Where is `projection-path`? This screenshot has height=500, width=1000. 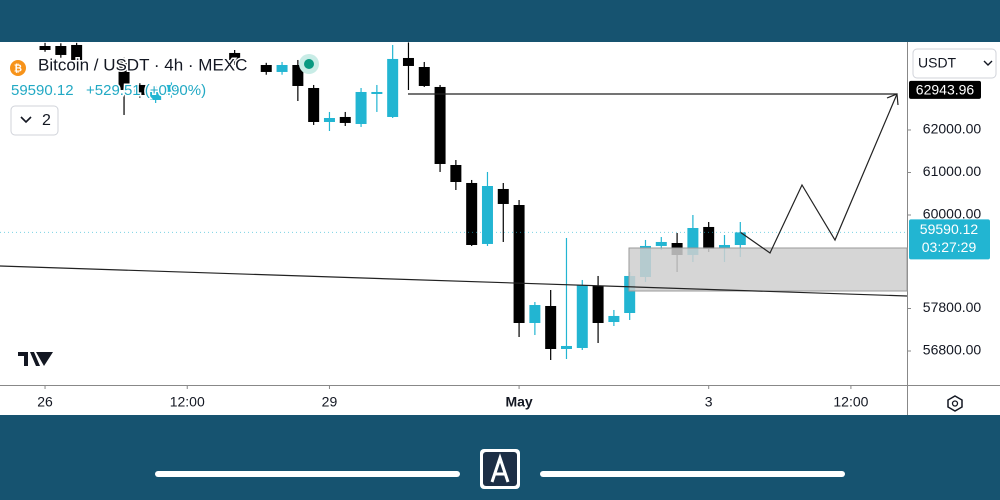
projection-path is located at coordinates (818, 173).